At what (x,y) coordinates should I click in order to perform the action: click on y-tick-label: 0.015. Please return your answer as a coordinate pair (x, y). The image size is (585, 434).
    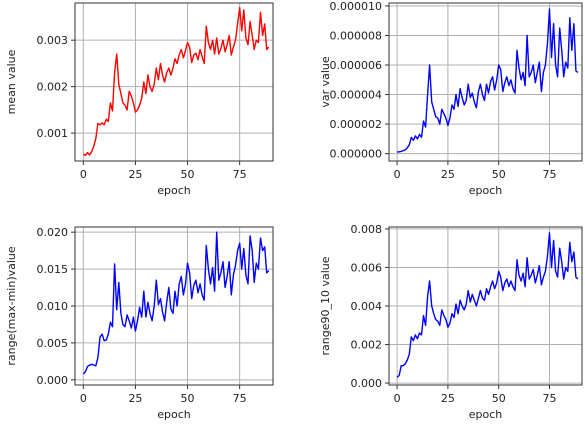
    Looking at the image, I should click on (53, 269).